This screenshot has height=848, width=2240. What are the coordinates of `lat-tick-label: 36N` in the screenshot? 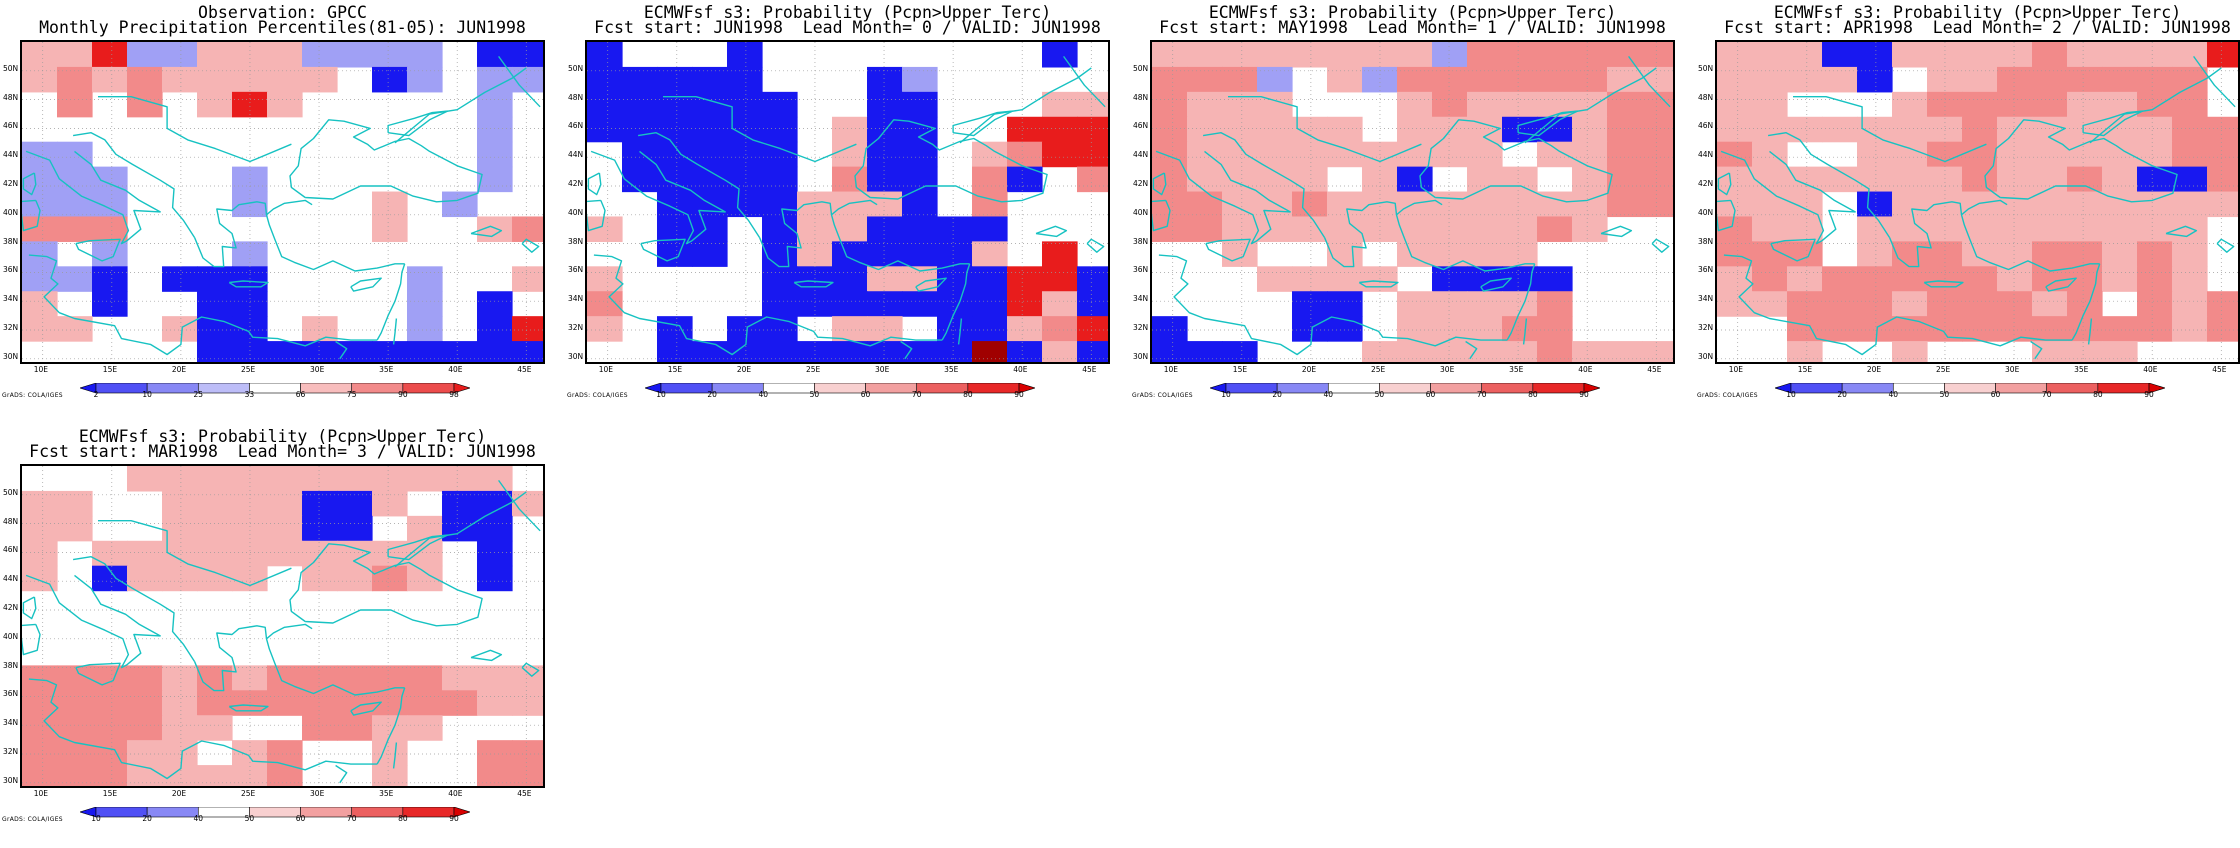 It's located at (576, 270).